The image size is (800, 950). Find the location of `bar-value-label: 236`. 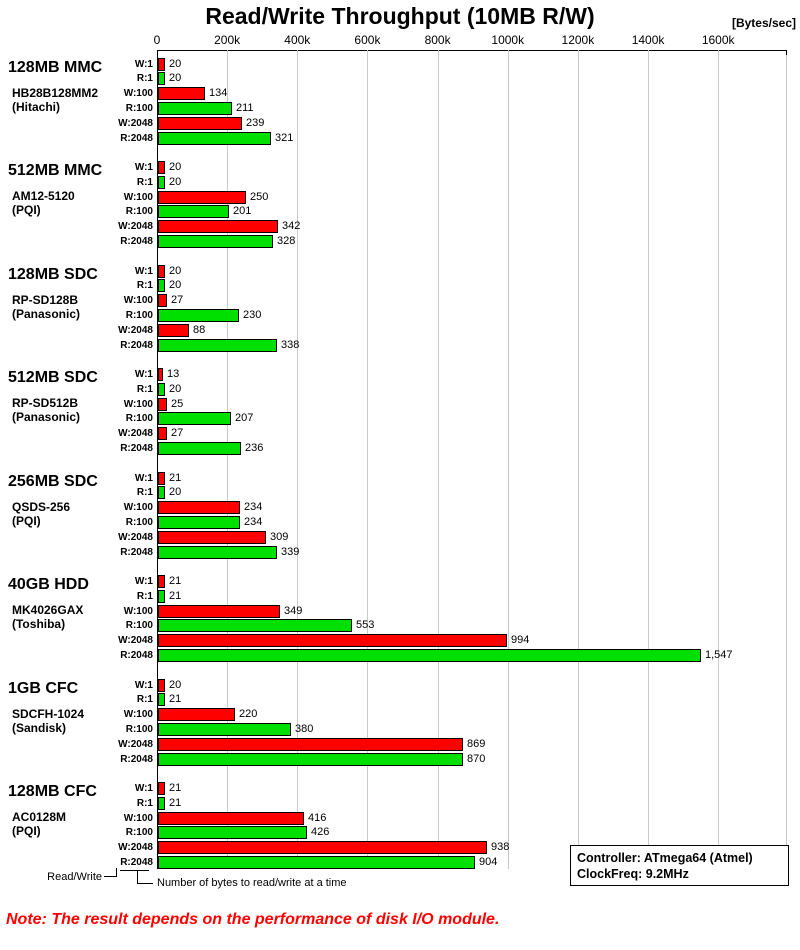

bar-value-label: 236 is located at coordinates (254, 448).